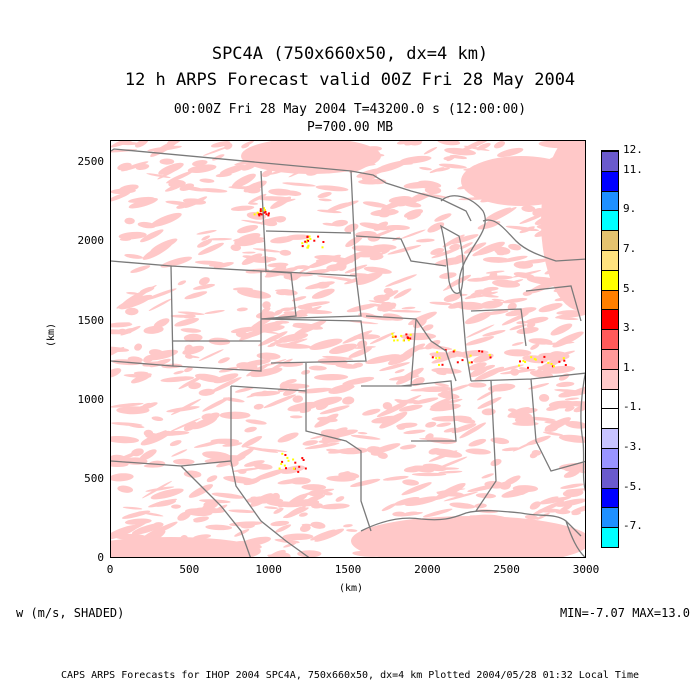 Image resolution: width=700 pixels, height=700 pixels. I want to click on x-tick-label: 1500, so click(348, 569).